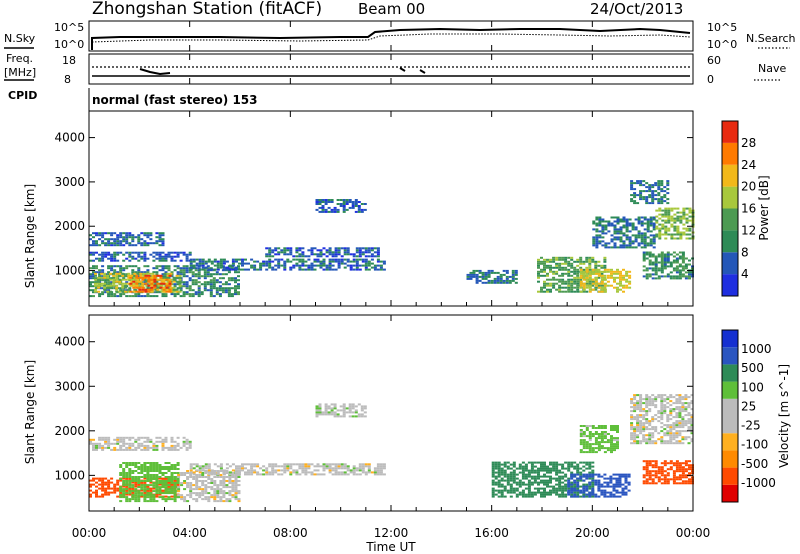  Describe the element at coordinates (69, 475) in the screenshot. I see `y-tick-label: 1000` at that location.